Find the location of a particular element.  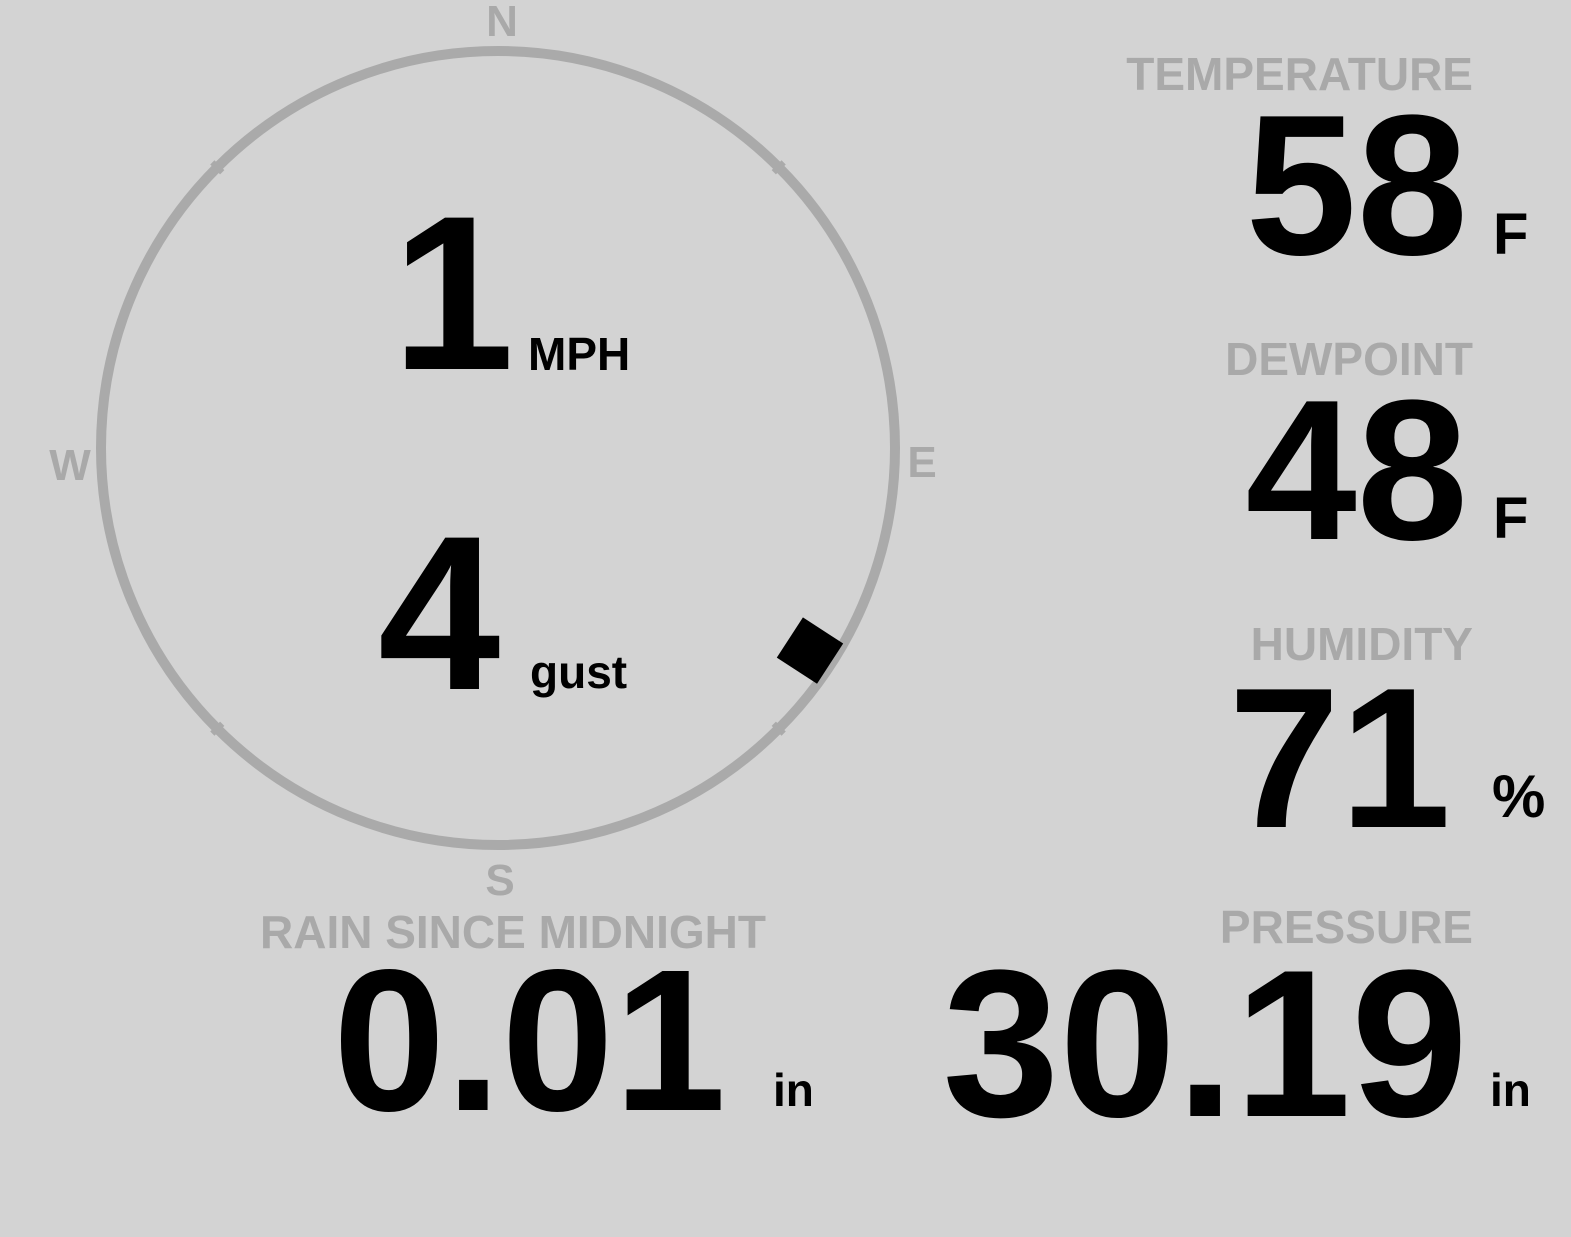

dewpoint-unit: F is located at coordinates (1511, 518).